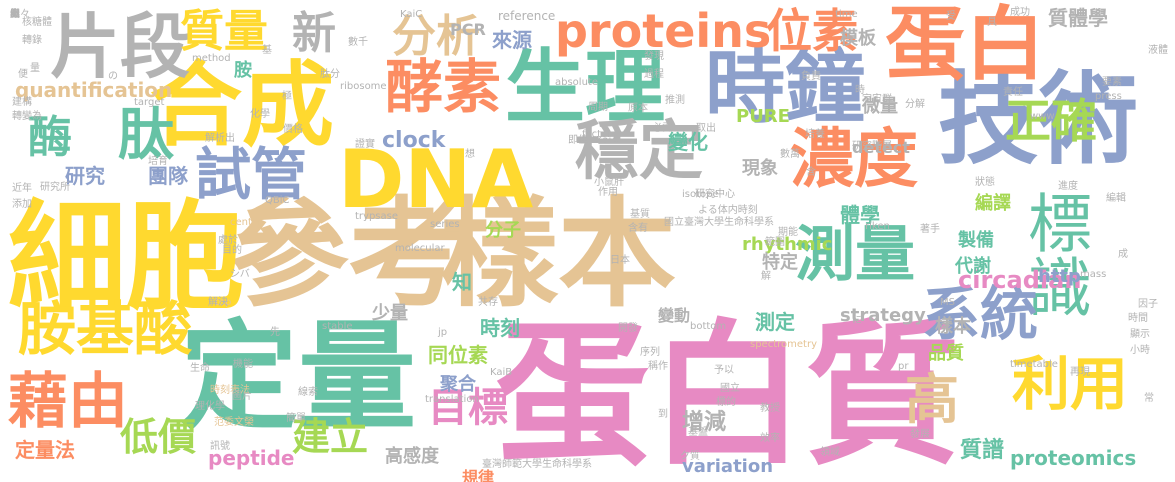 This screenshot has width=1175, height=482. What do you see at coordinates (726, 402) in the screenshot?
I see `cloud-word: 標的` at bounding box center [726, 402].